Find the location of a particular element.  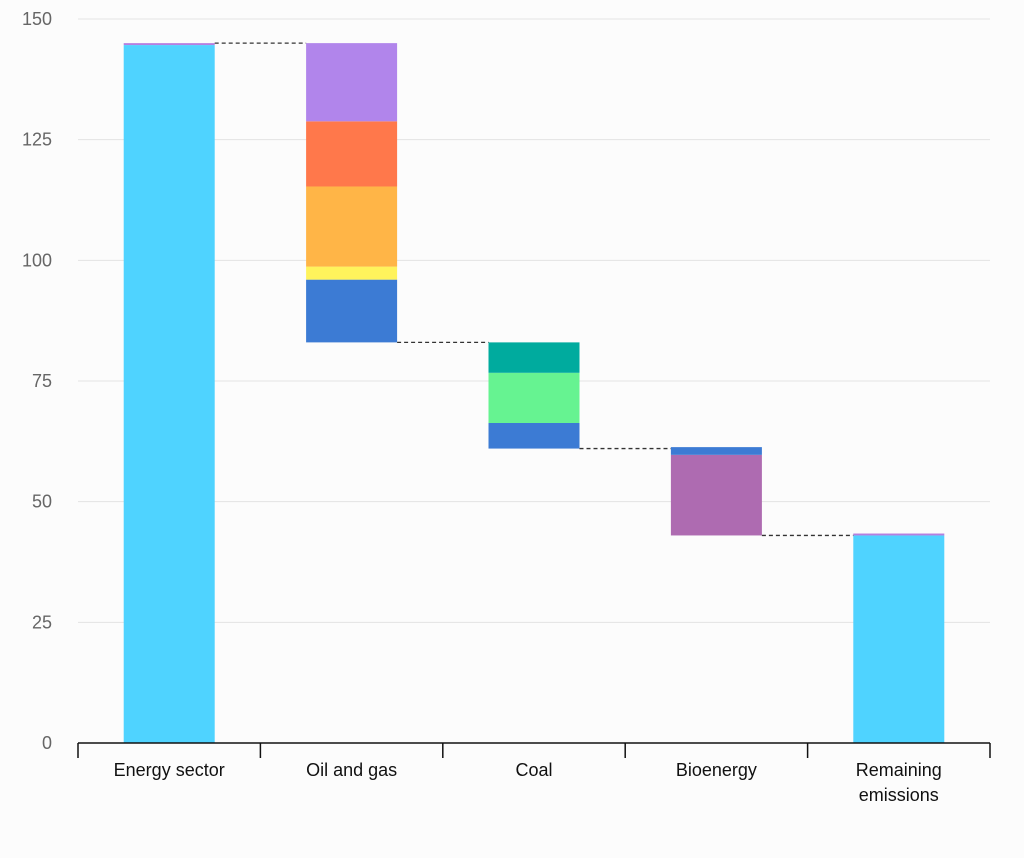

bar-oil-and-gas is located at coordinates (352, 193).